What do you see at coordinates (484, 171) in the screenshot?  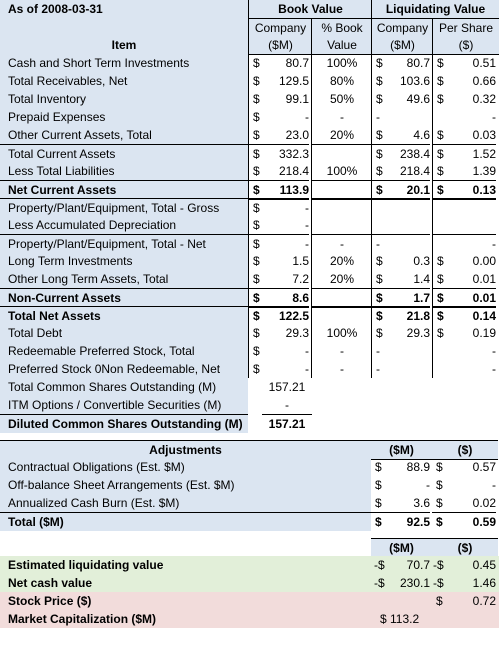 I see `per-share-value: 1.39` at bounding box center [484, 171].